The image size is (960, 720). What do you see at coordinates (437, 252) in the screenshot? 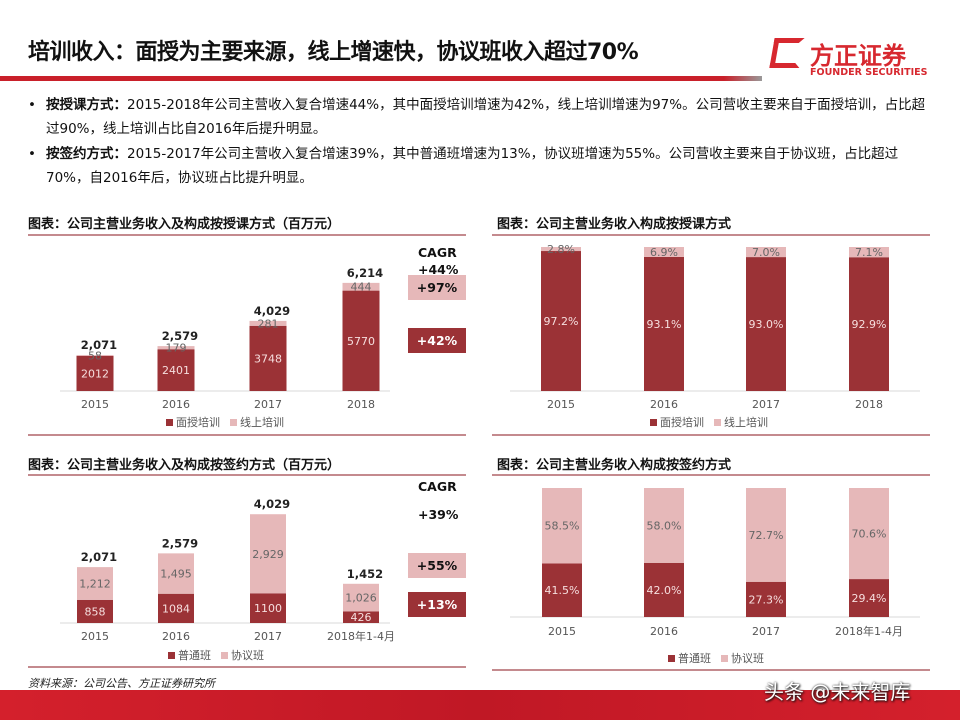
I see `chart1-cagr-label: CAGR` at bounding box center [437, 252].